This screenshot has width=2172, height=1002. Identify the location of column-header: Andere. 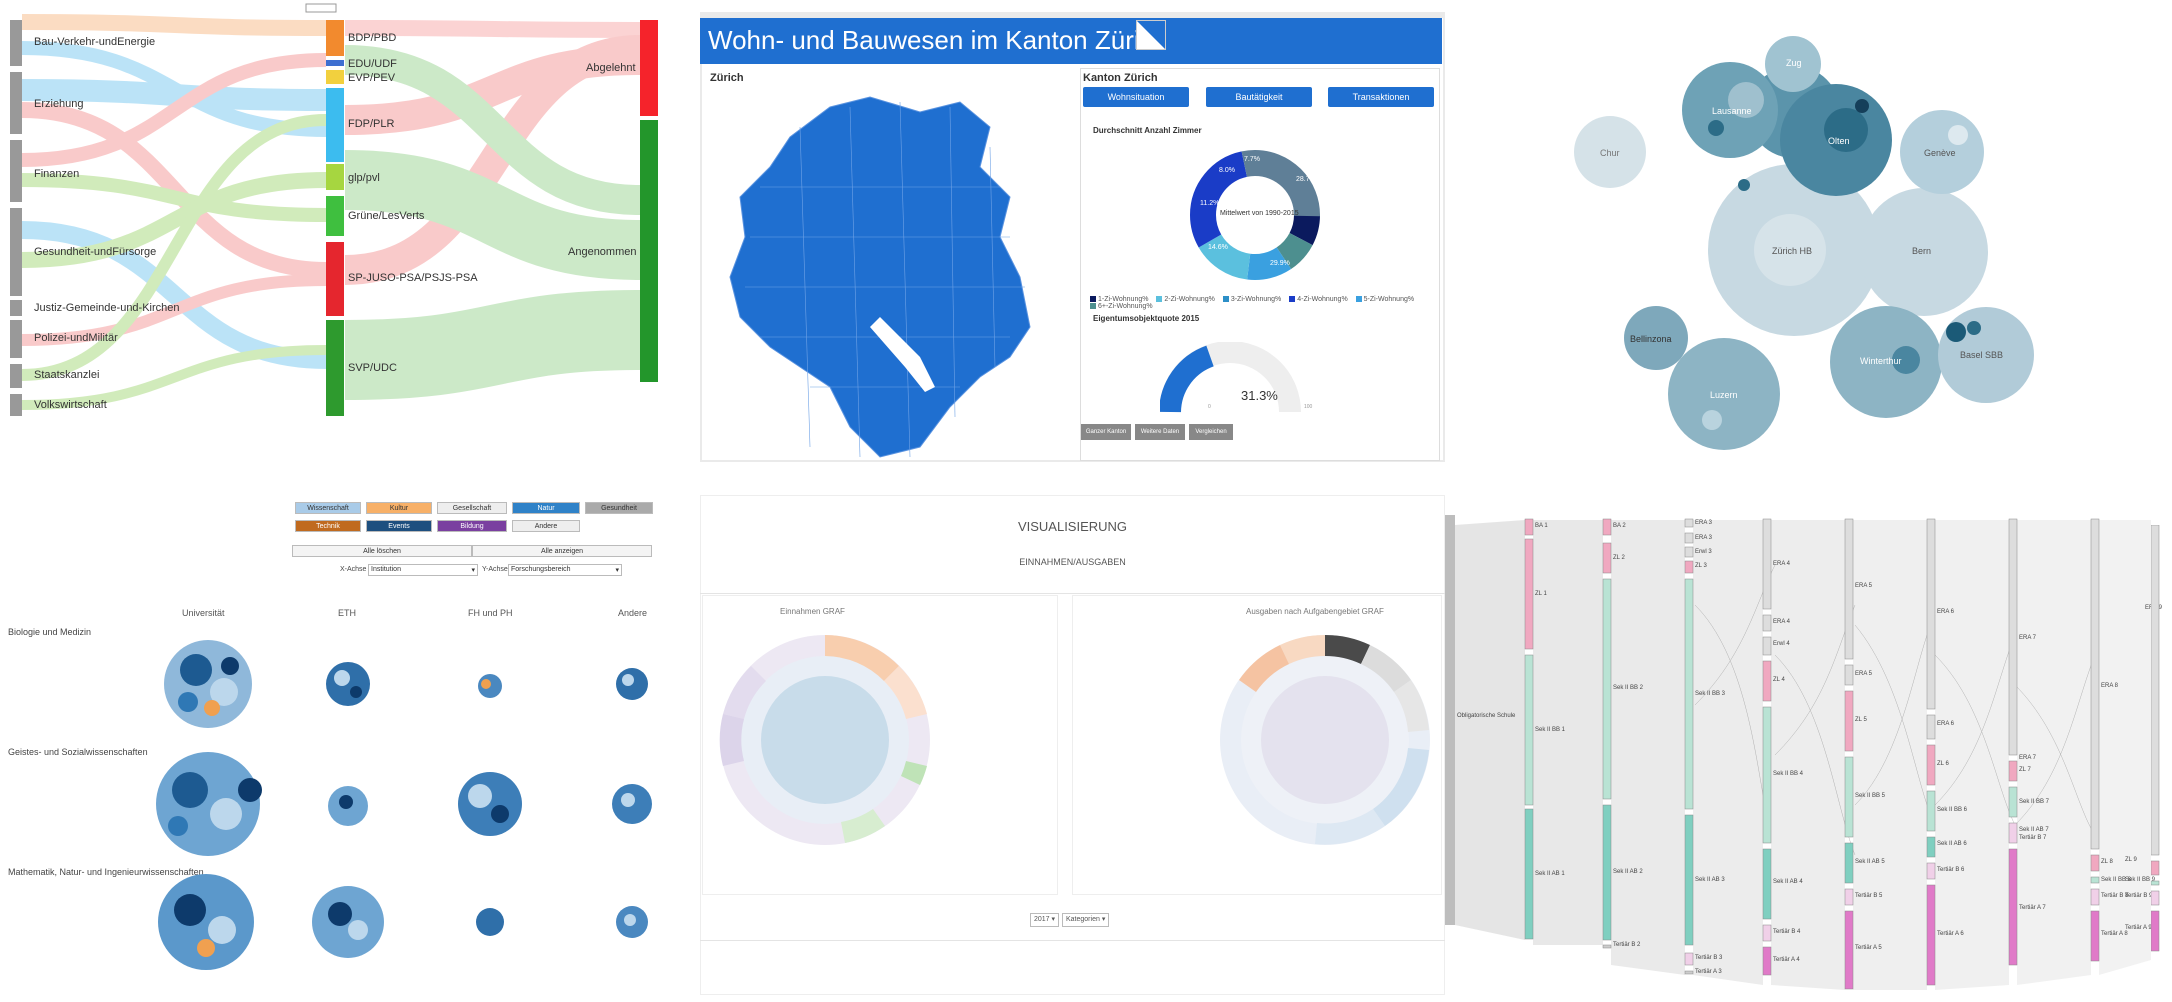
(633, 613).